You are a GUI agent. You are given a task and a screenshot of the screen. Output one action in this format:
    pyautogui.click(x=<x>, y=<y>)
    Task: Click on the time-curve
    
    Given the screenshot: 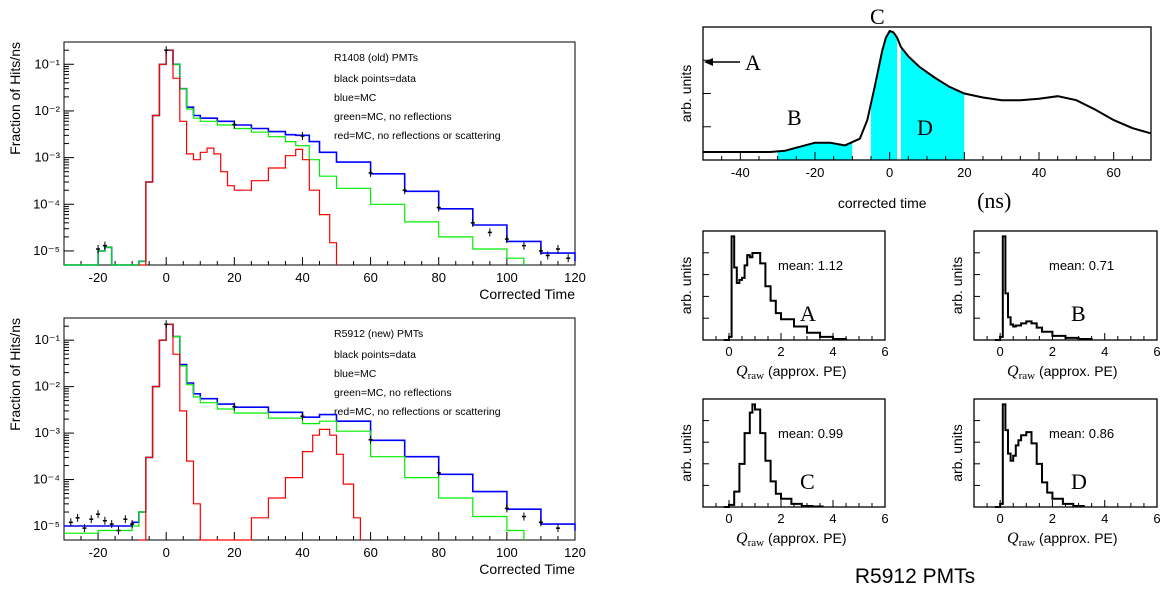 What is the action you would take?
    pyautogui.click(x=927, y=91)
    